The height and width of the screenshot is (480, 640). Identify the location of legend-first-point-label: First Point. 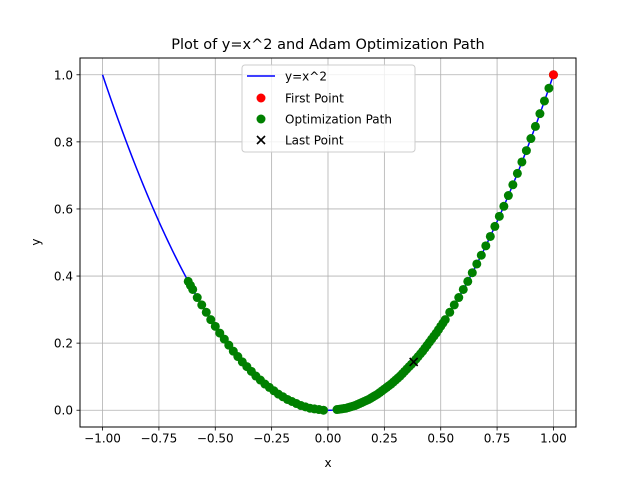
(314, 99).